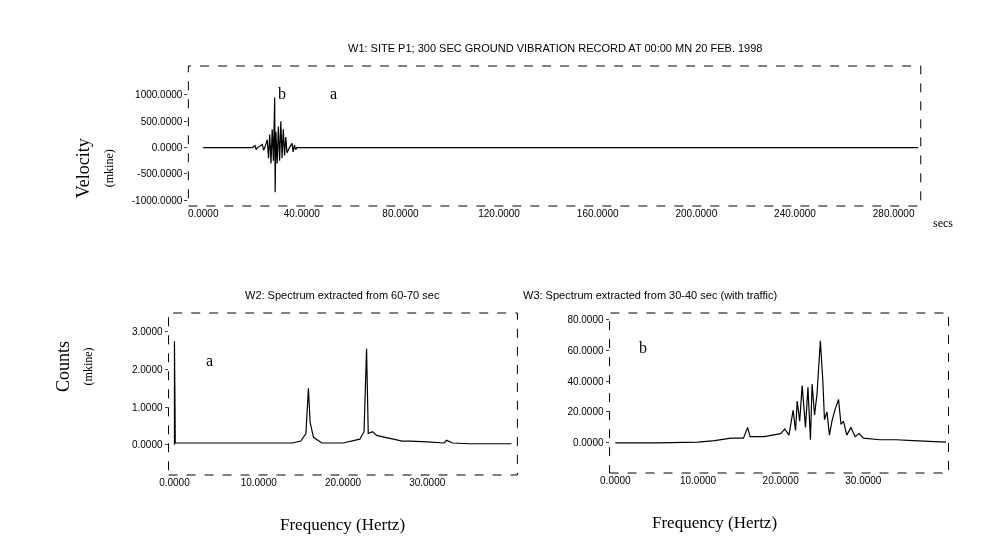 The height and width of the screenshot is (547, 1002). What do you see at coordinates (94, 168) in the screenshot?
I see `y-axis-title: Velocity (mkine)` at bounding box center [94, 168].